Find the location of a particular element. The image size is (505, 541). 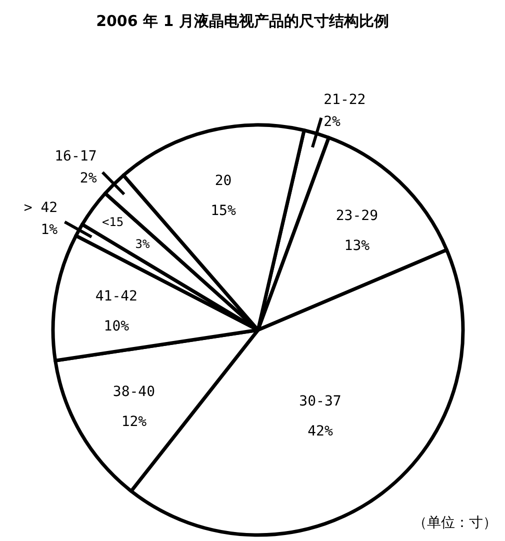

slice-label: 38-40 is located at coordinates (134, 392).